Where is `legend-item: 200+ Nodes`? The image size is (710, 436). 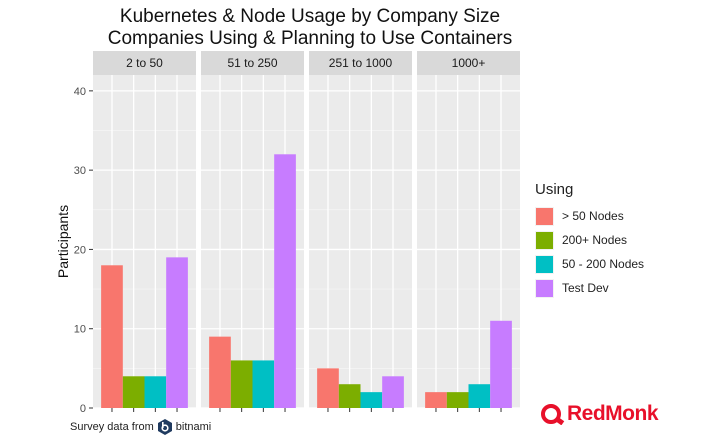
legend-item: 200+ Nodes is located at coordinates (589, 240).